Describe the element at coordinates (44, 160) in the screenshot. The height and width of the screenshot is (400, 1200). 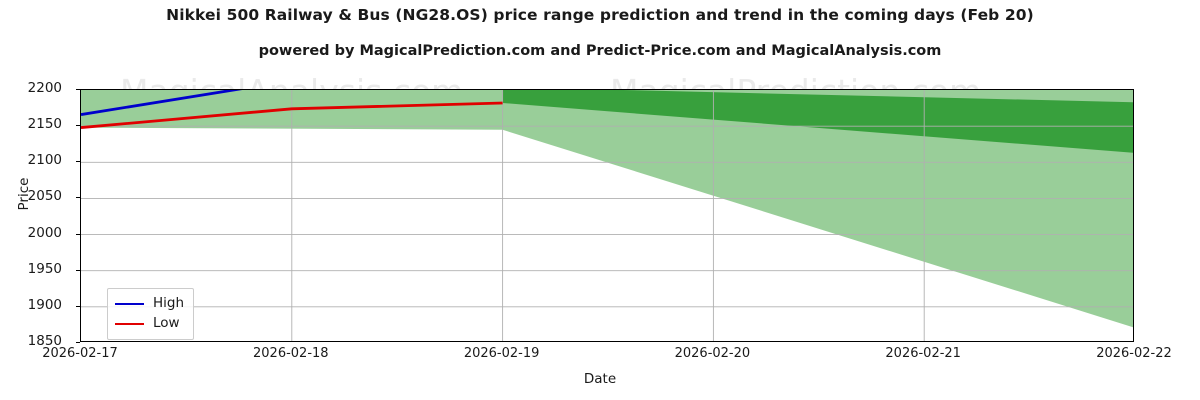
I see `y-tick-label: 2100` at that location.